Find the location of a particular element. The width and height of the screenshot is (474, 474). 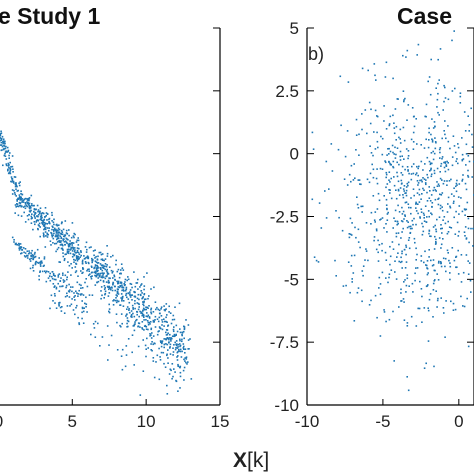

x-tick-label: -10 is located at coordinates (307, 421).